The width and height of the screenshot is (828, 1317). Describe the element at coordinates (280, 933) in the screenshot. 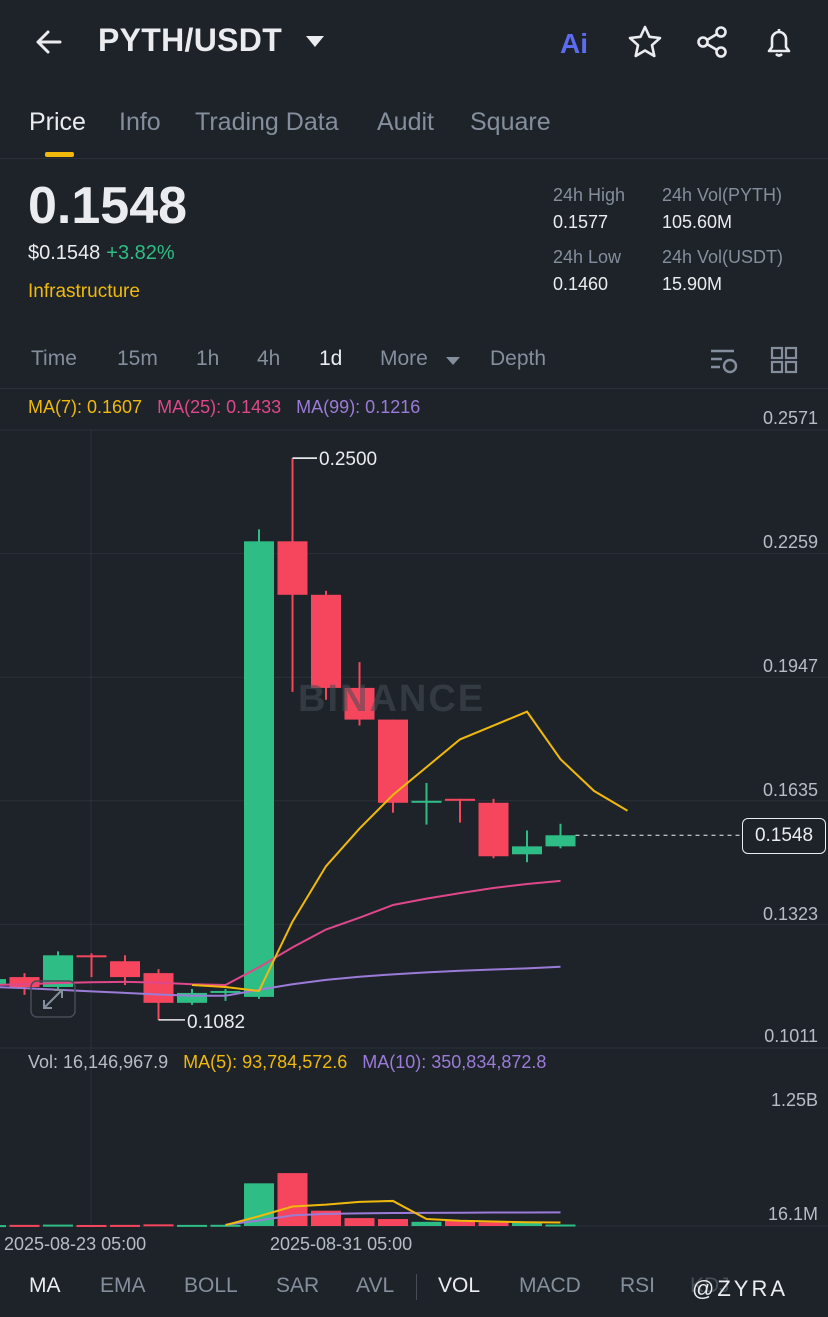

I see `ma25-line` at that location.